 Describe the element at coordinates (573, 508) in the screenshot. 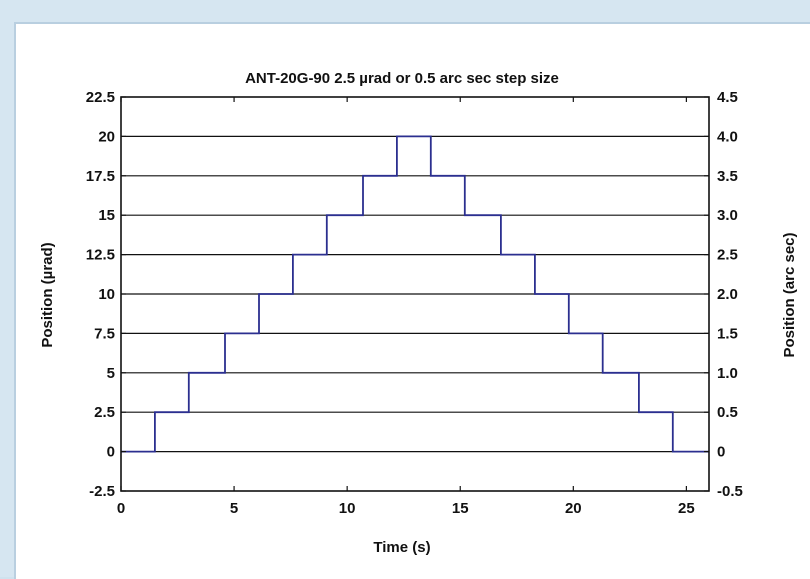

I see `x-tick-label: 20` at that location.